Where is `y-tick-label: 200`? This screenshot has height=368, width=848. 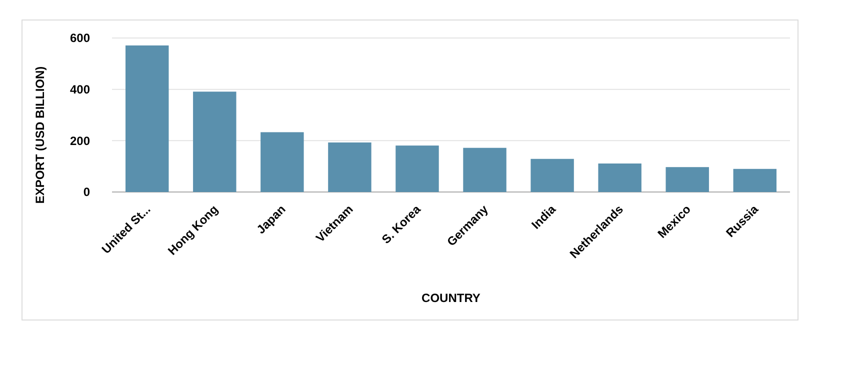 y-tick-label: 200 is located at coordinates (80, 141).